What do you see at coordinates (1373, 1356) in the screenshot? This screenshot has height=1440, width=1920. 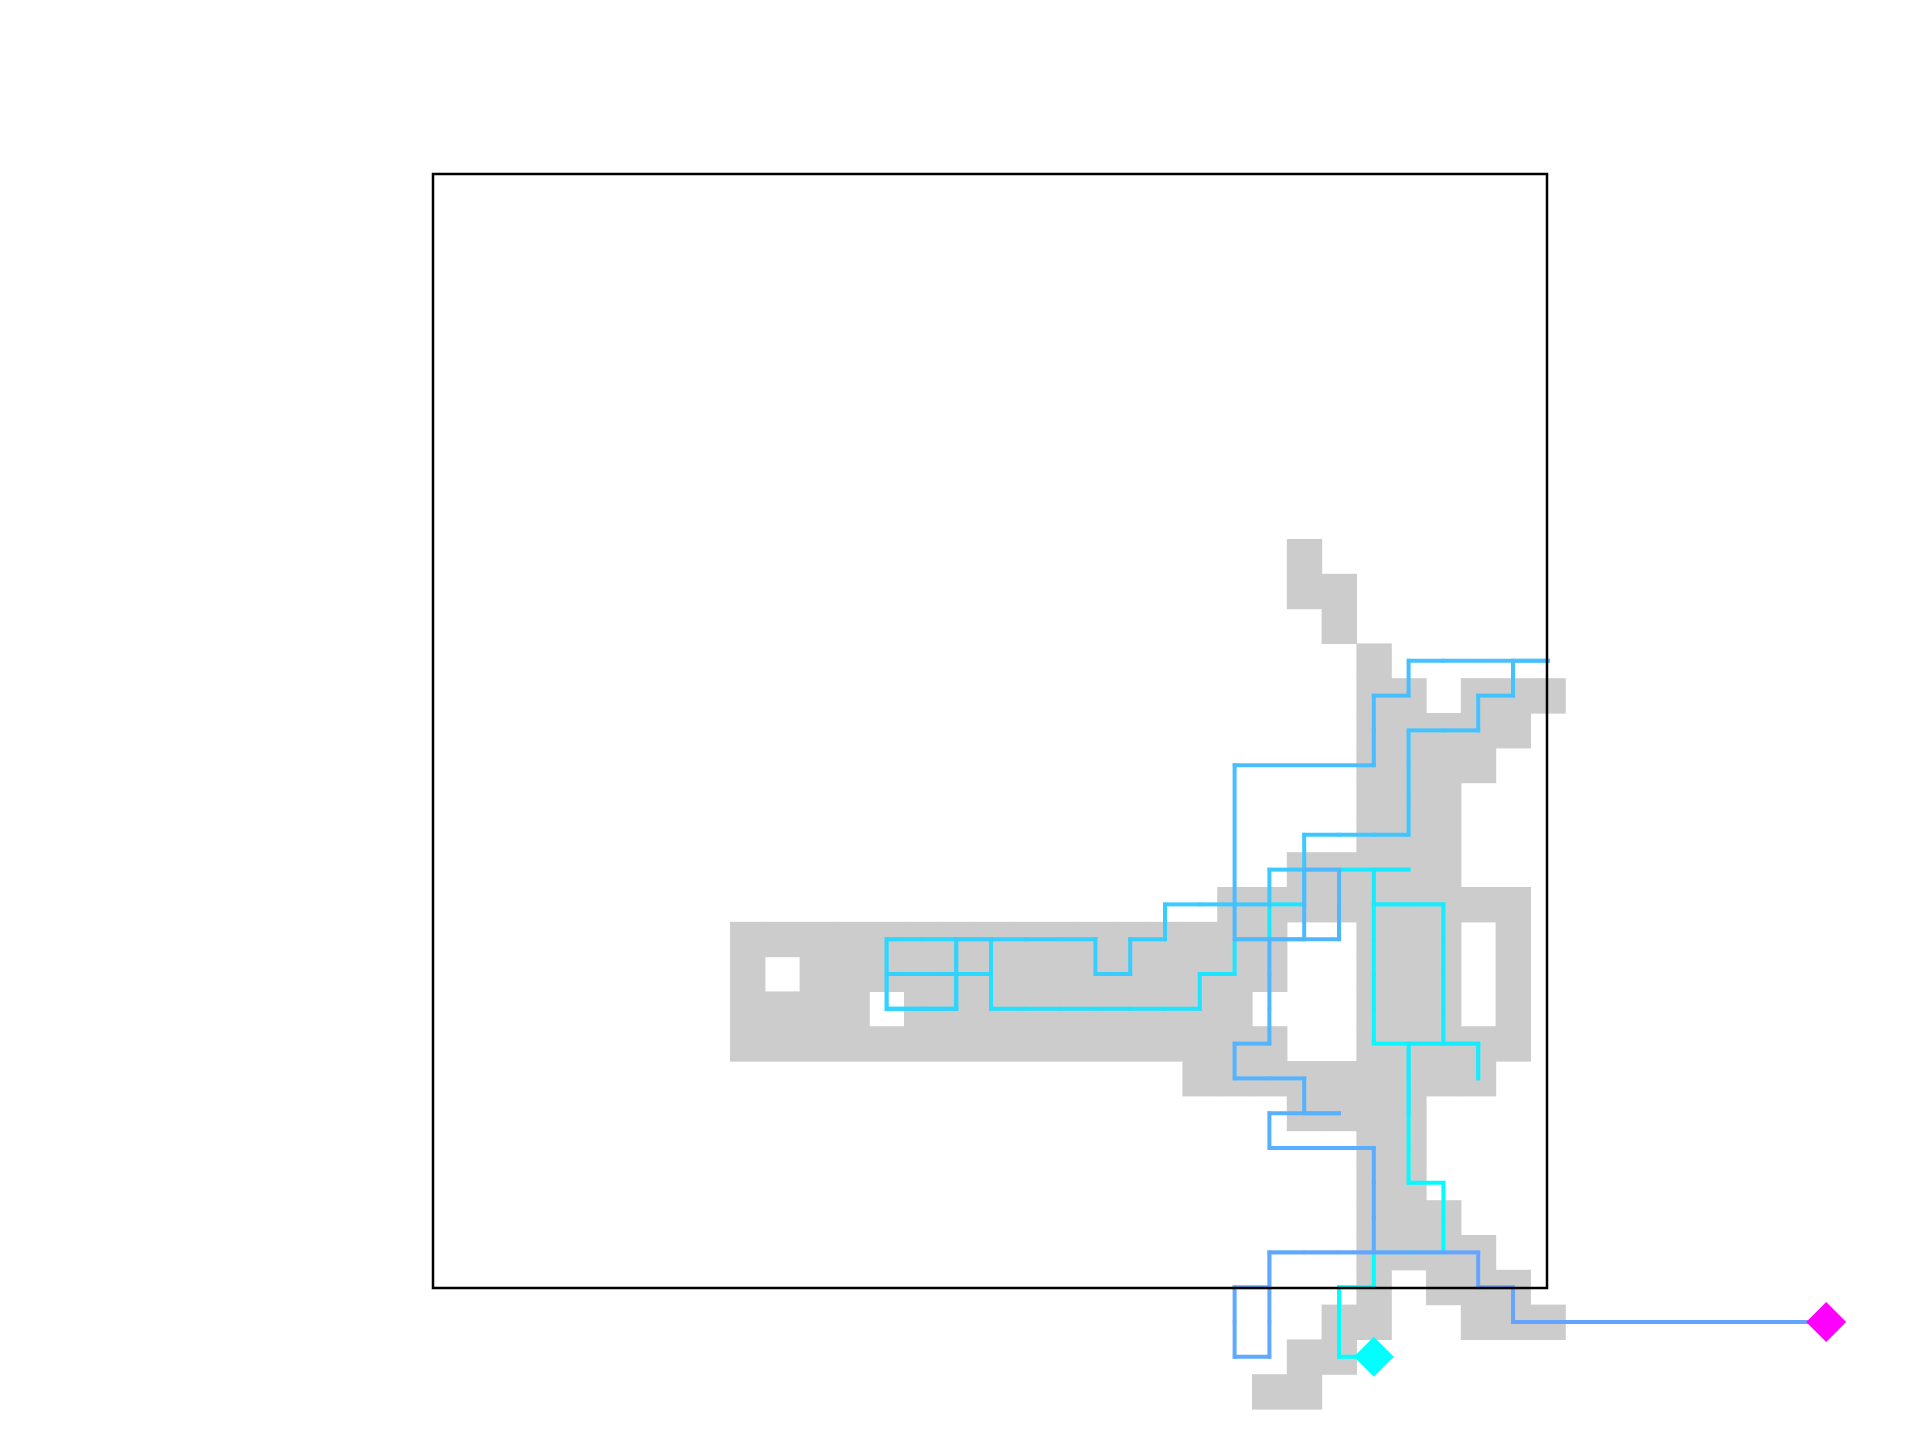 I see `start-marker-icon` at bounding box center [1373, 1356].